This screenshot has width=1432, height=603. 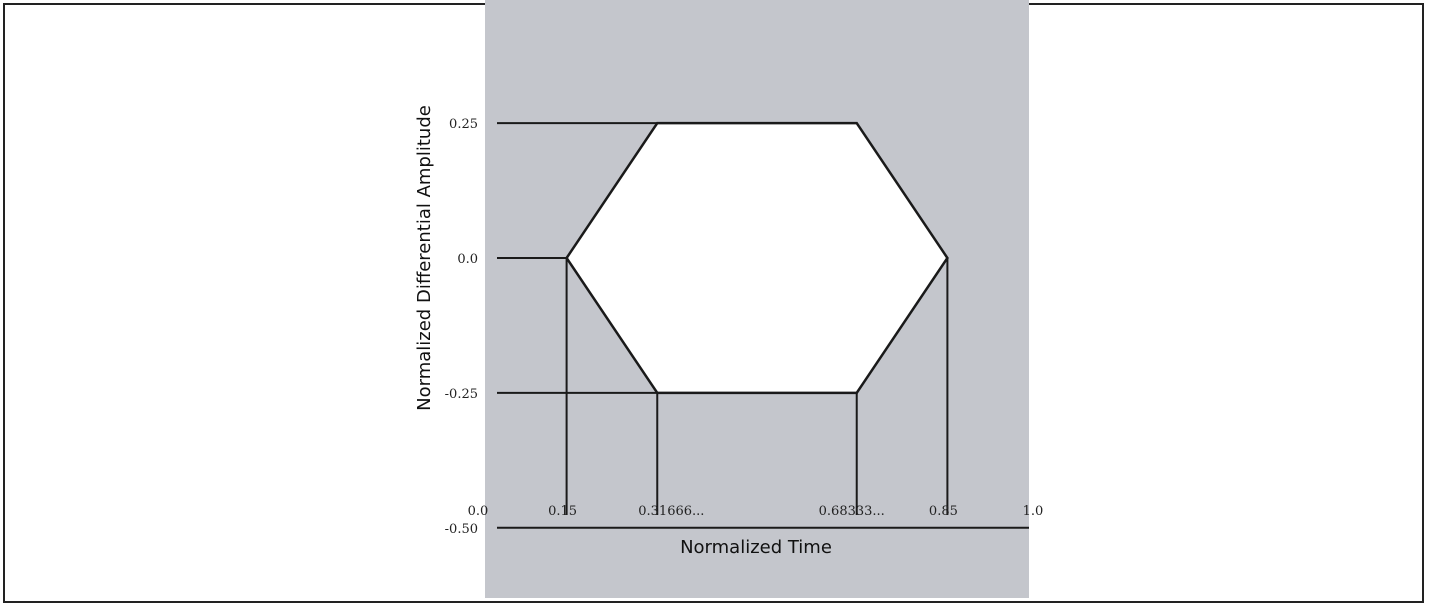 What do you see at coordinates (461, 529) in the screenshot?
I see `y-tick-label: -0.50` at bounding box center [461, 529].